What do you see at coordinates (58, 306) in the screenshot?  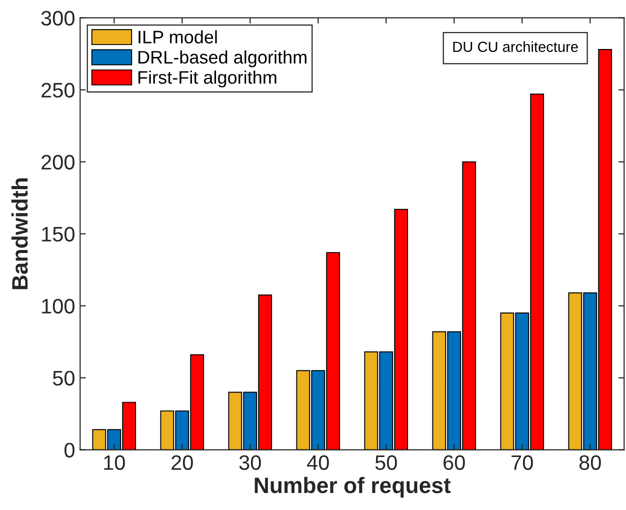 I see `y-tick-label: 100` at bounding box center [58, 306].